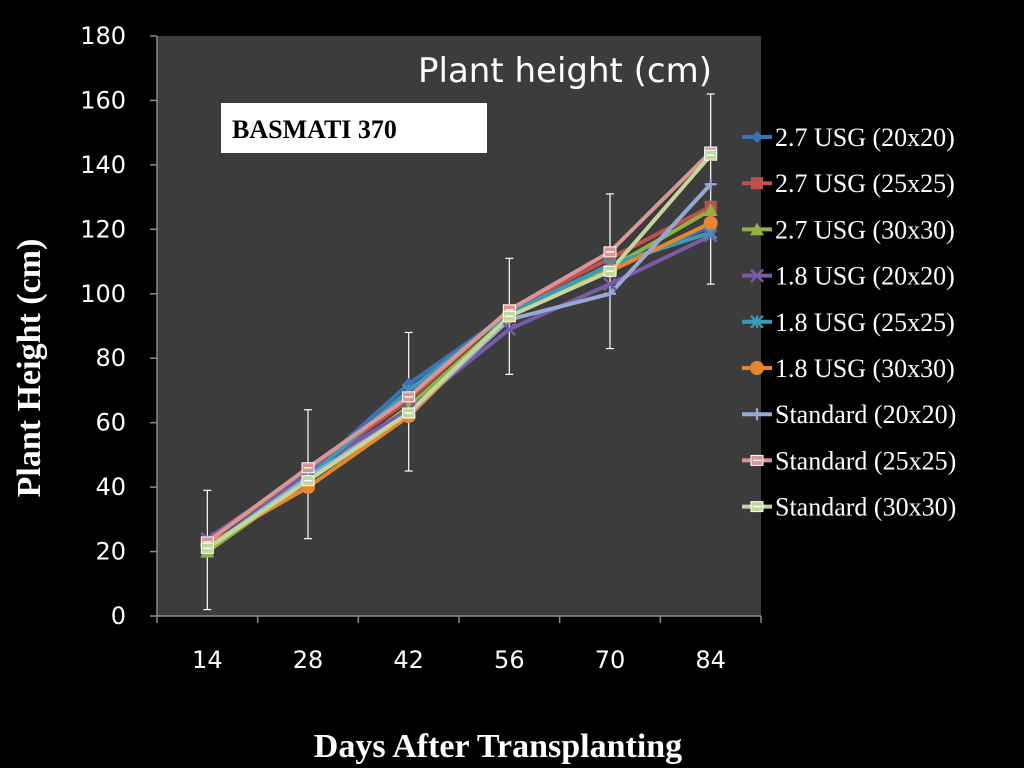  Describe the element at coordinates (103, 36) in the screenshot. I see `y-tick-label: 180` at that location.